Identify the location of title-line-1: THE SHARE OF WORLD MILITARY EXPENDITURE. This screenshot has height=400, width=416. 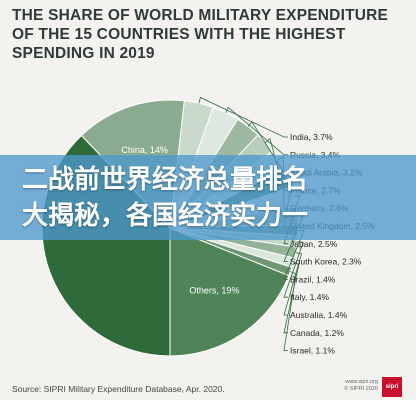
(200, 15).